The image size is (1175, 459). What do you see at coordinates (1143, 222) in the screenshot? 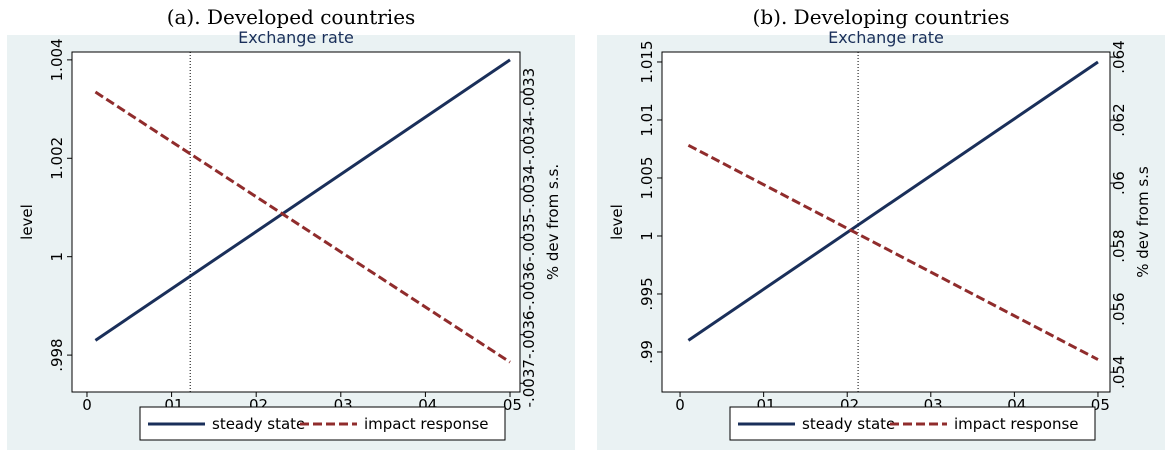
I see `y2-axis-label: % dev from s.s` at bounding box center [1143, 222].